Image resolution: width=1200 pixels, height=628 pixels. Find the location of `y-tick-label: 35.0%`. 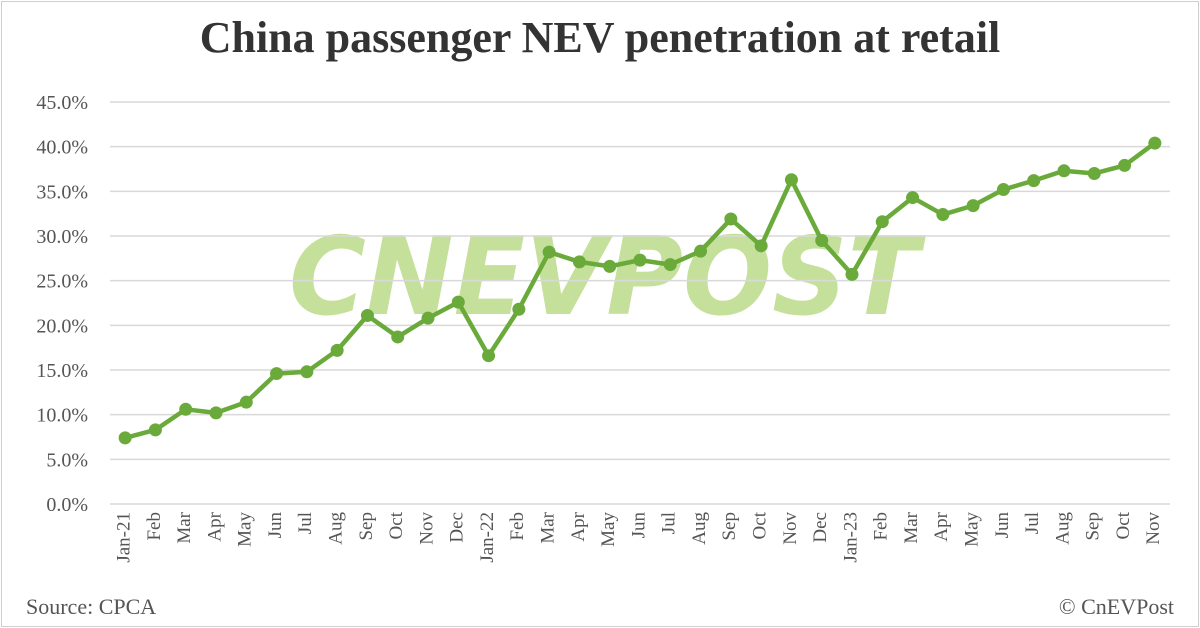

y-tick-label: 35.0% is located at coordinates (62, 192).